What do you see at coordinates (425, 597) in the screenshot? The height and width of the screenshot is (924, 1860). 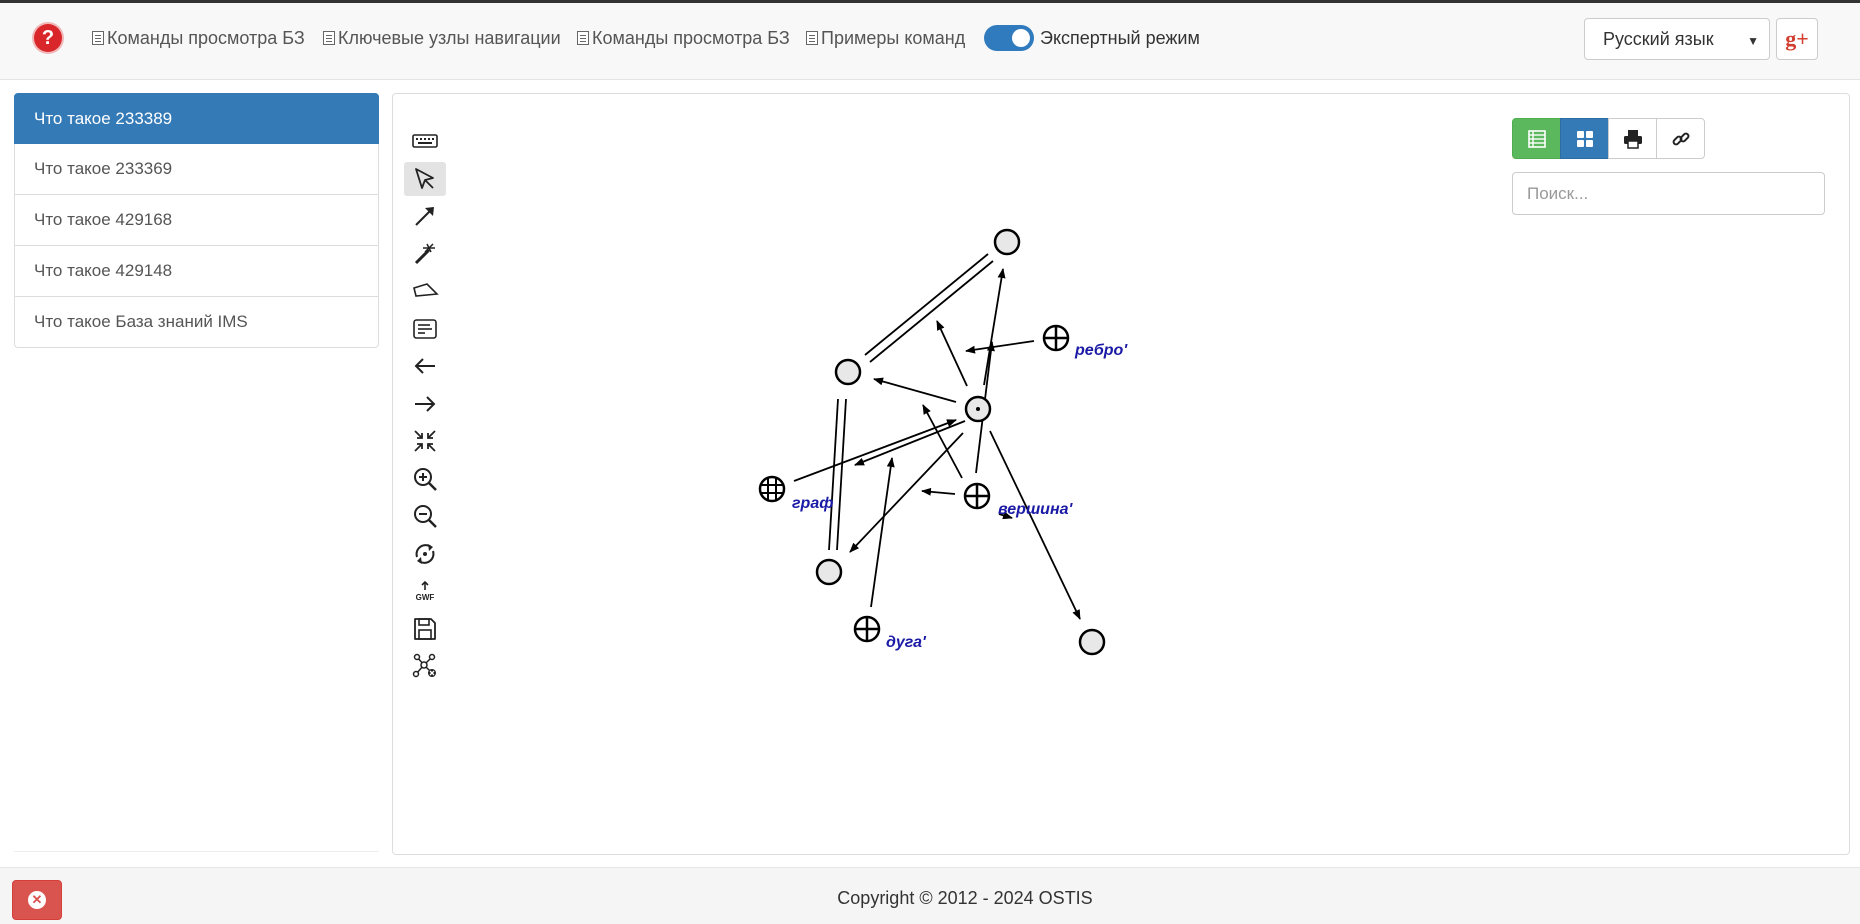 I see `svg-text: GWF` at bounding box center [425, 597].